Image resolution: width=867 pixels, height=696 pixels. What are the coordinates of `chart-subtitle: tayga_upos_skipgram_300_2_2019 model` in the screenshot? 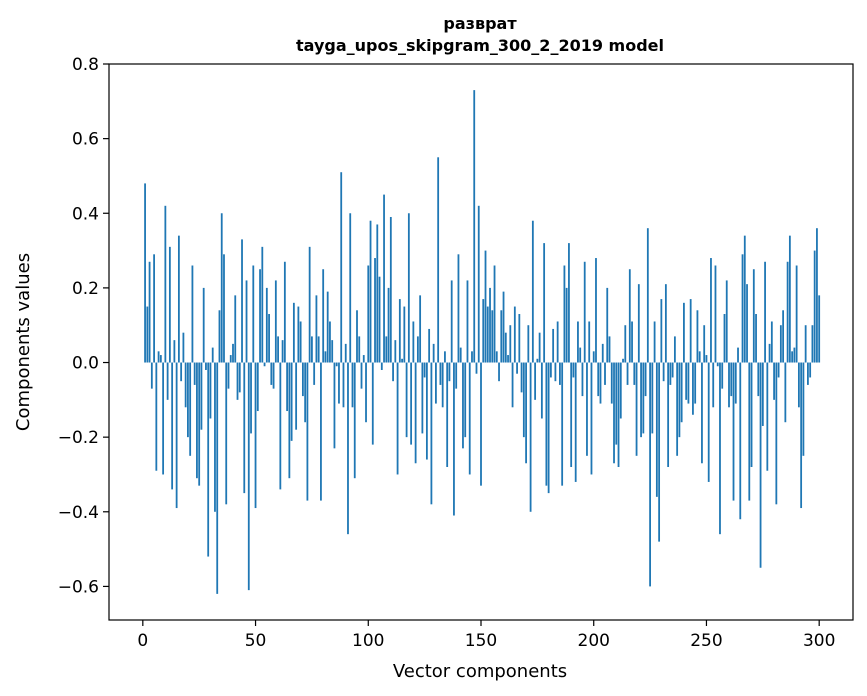 It's located at (480, 45).